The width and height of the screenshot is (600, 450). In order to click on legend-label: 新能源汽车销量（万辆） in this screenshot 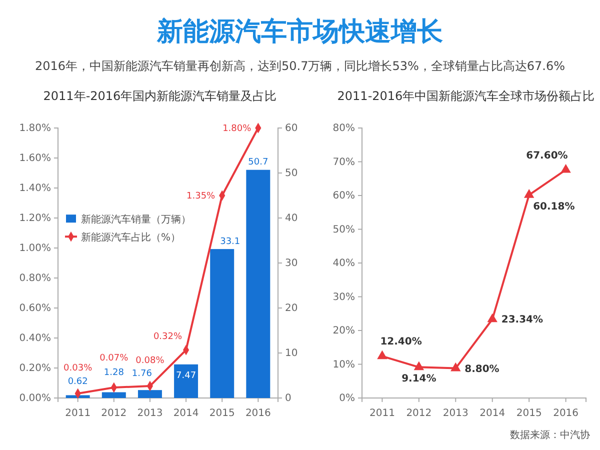, I will do `click(136, 220)`.